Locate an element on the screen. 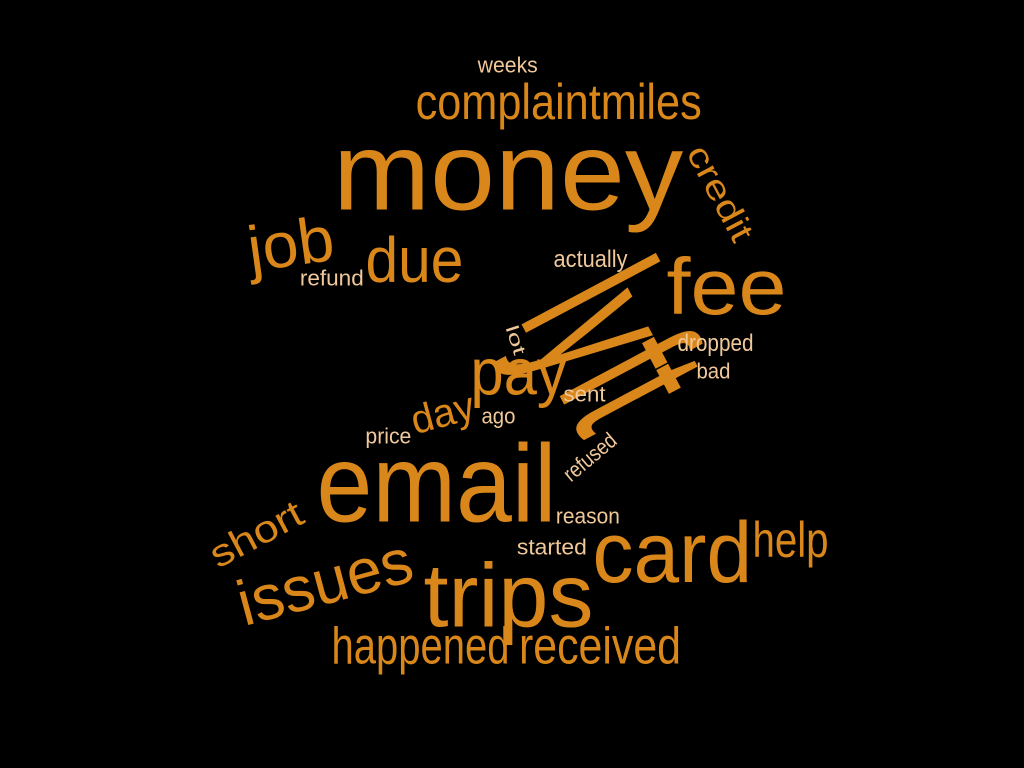  word-credit: credit is located at coordinates (719, 193).